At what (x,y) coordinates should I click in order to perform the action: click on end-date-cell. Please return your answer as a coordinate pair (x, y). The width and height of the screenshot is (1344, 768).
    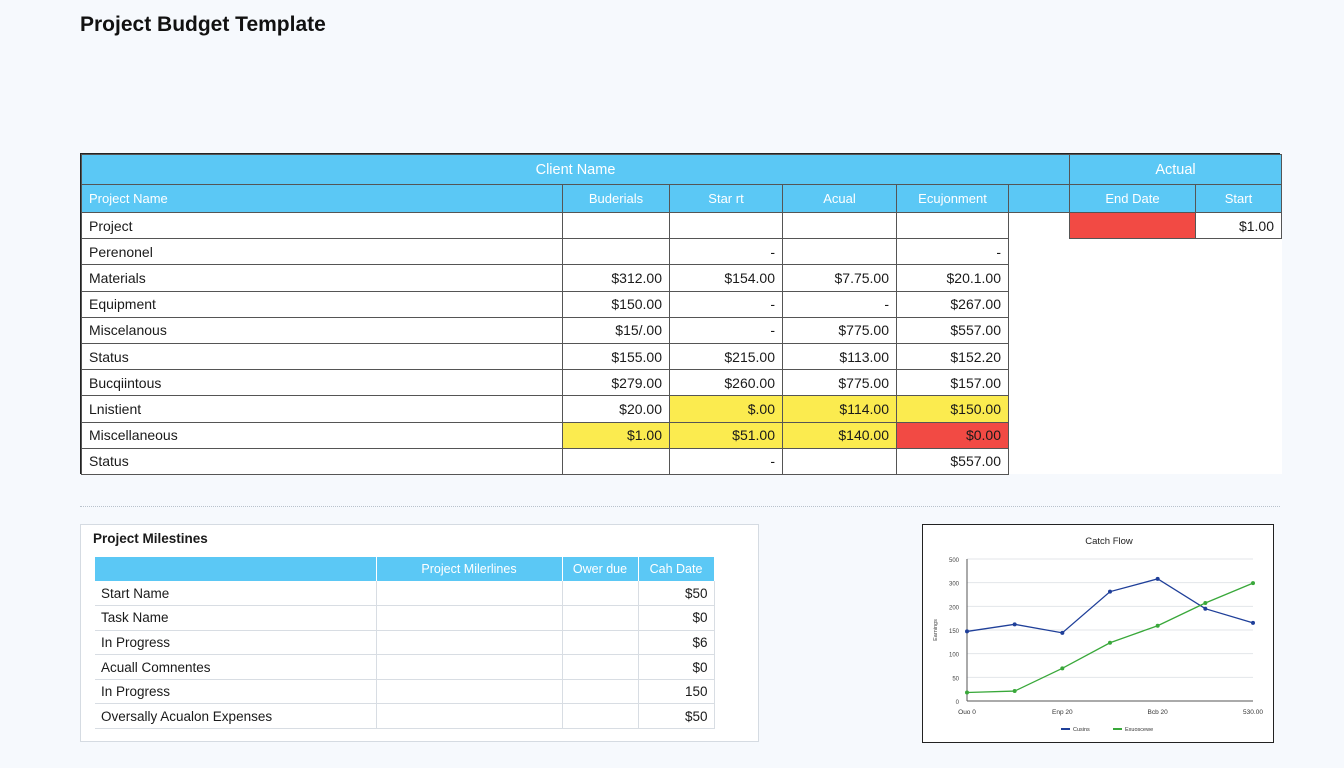
    Looking at the image, I should click on (1132, 225).